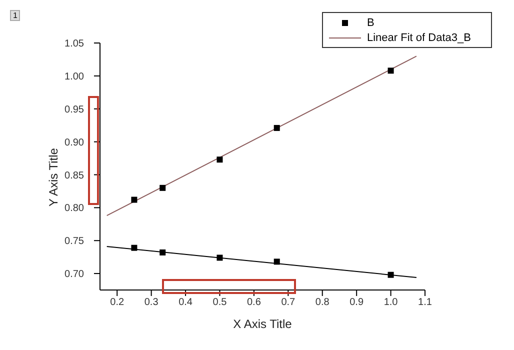  Describe the element at coordinates (425, 302) in the screenshot. I see `x-tick-label: 1.1` at that location.